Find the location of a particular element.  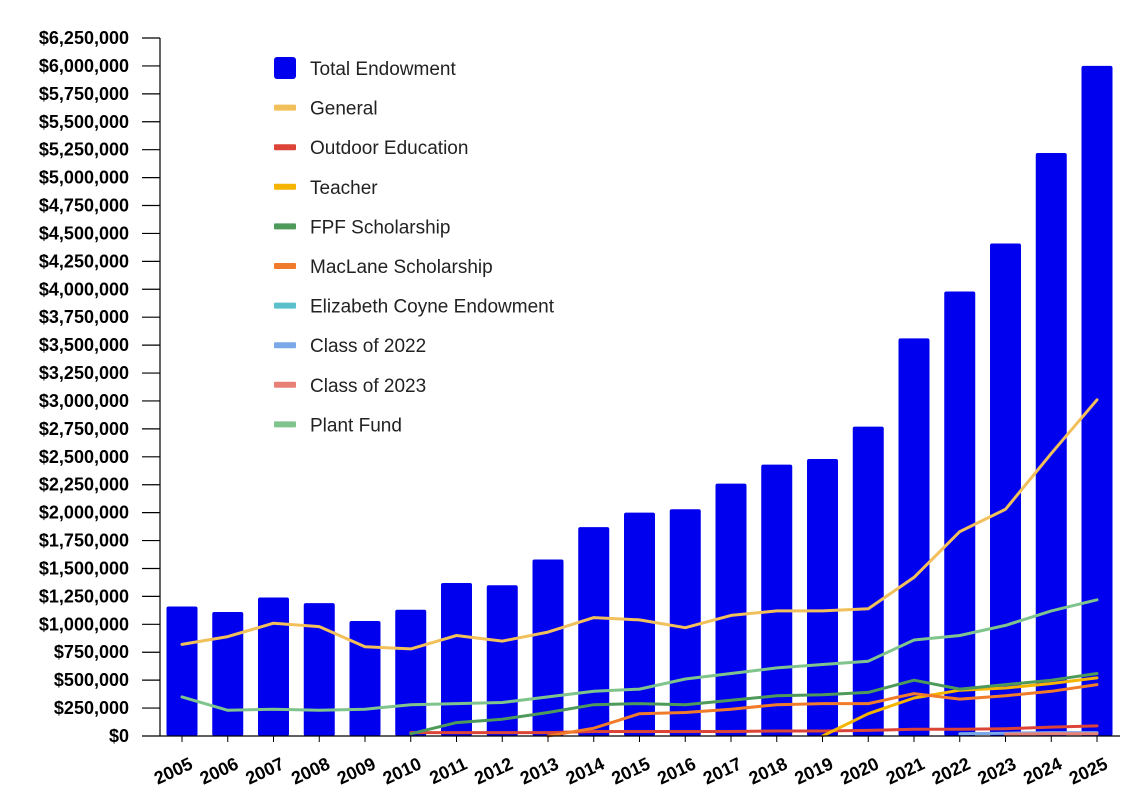

y-tick-label: $1,000,000 is located at coordinates (84, 624).